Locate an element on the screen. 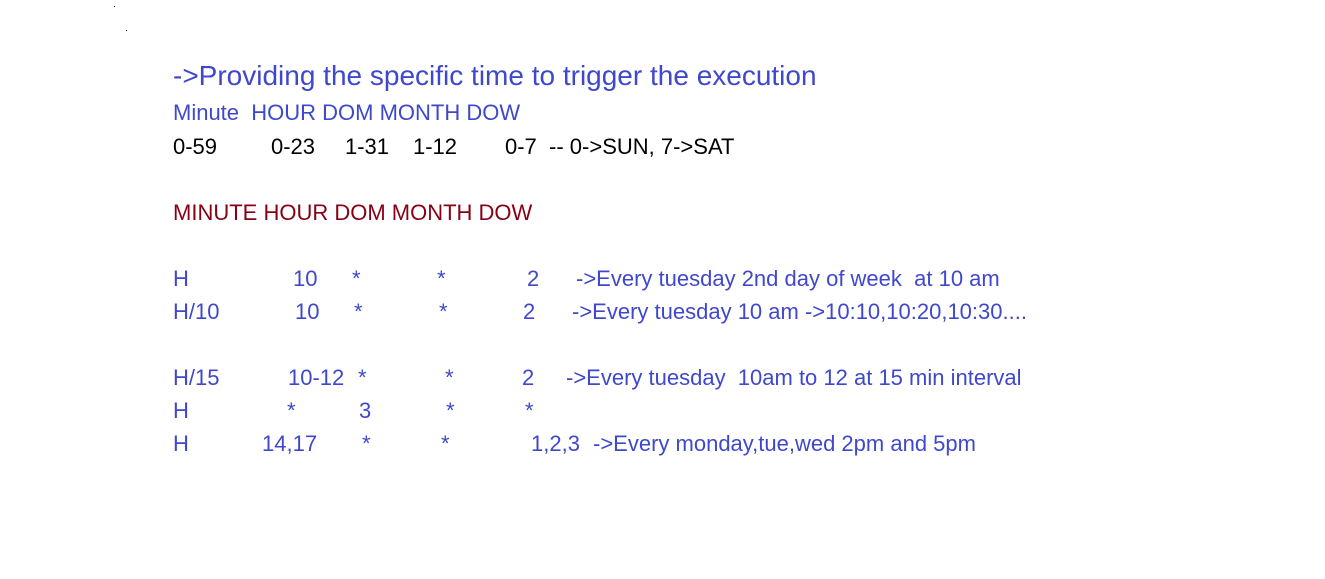 Image resolution: width=1325 pixels, height=579 pixels. example-dow: * is located at coordinates (529, 410).